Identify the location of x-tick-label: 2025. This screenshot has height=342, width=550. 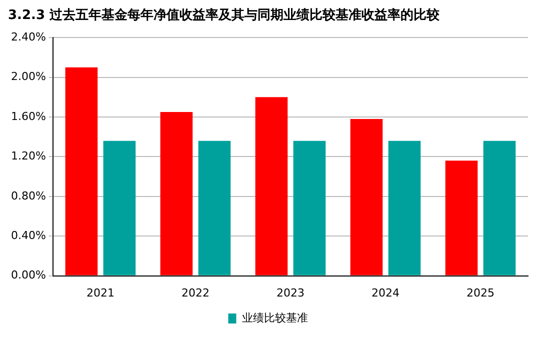
(480, 293).